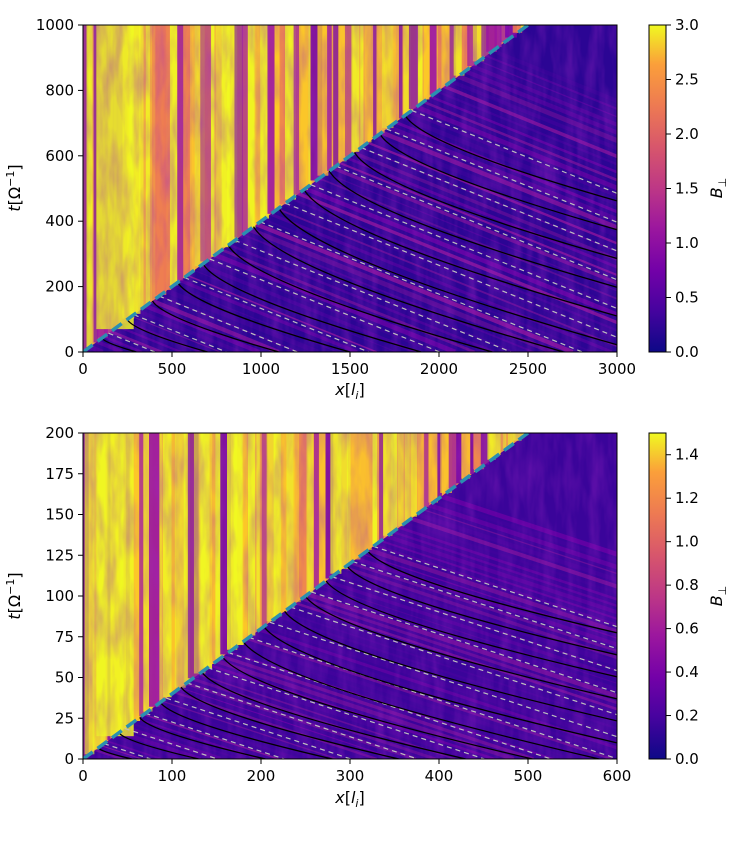  Describe the element at coordinates (64, 637) in the screenshot. I see `y-tick-label: 75` at that location.